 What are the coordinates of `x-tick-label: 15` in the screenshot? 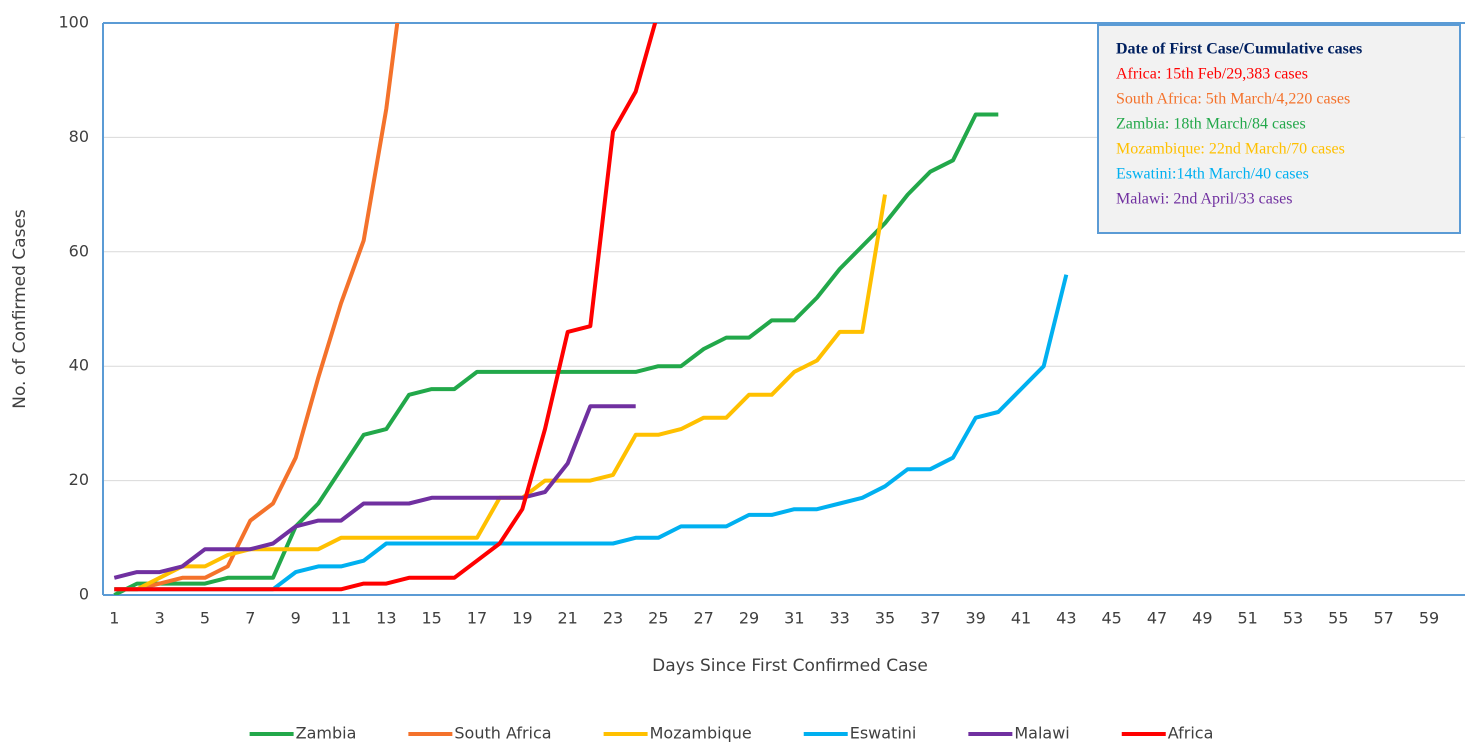 It's located at (431, 618).